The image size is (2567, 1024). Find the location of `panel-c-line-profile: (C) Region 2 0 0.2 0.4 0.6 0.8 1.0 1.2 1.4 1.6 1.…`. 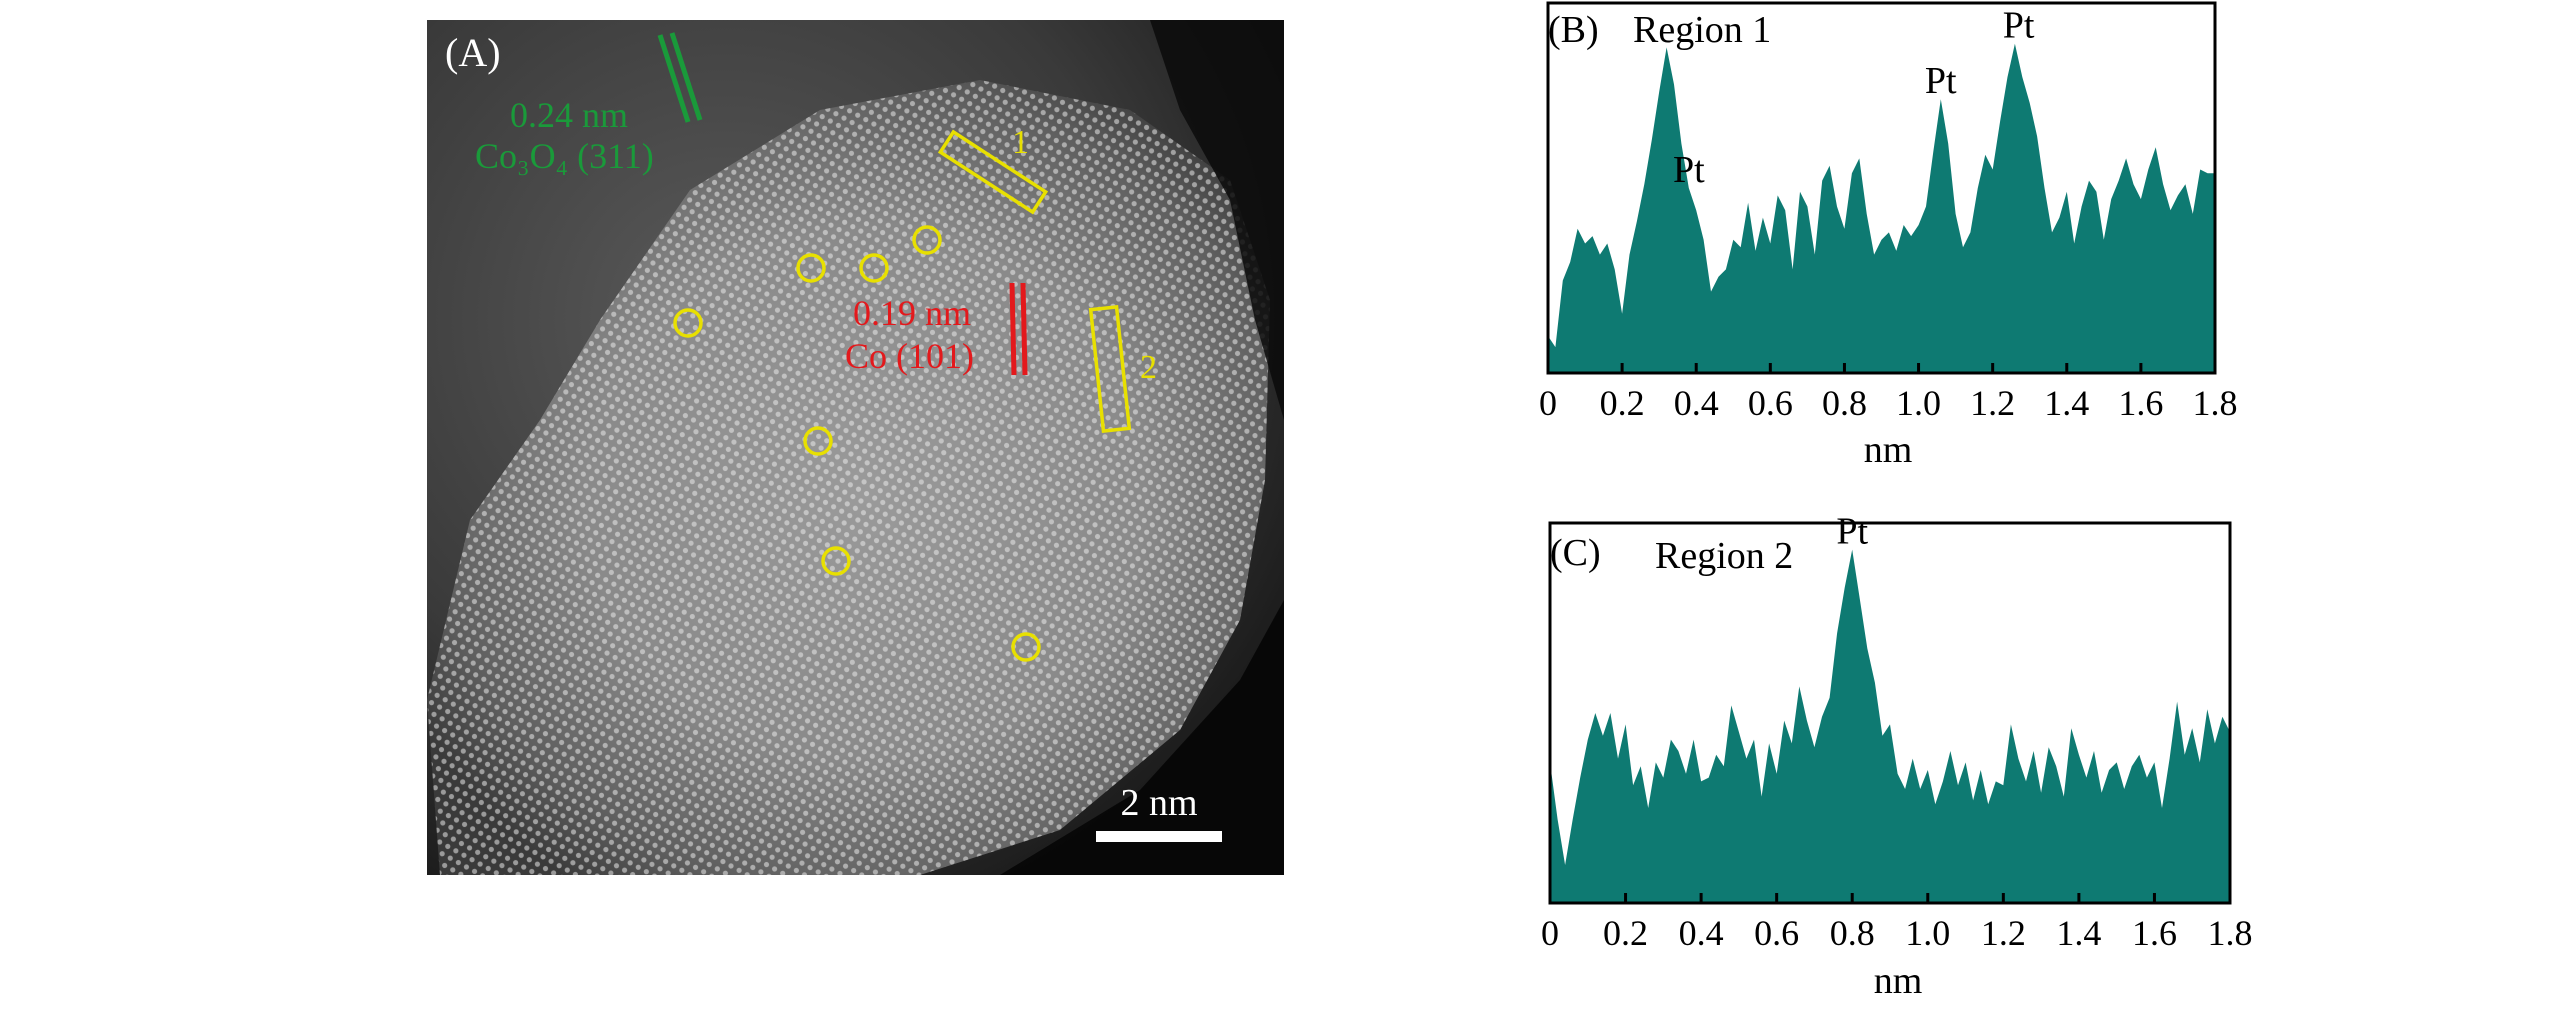

panel-c-line-profile: (C) Region 2 0 0.2 0.4 0.6 0.8 1.0 1.2 1.4 1.6 1.… is located at coordinates (1897, 756).